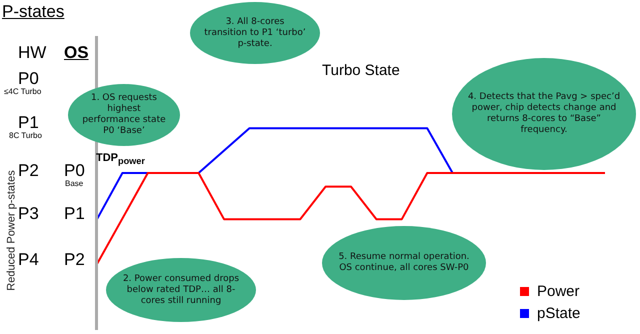 The width and height of the screenshot is (640, 334). I want to click on text: Turbo State, so click(361, 70).